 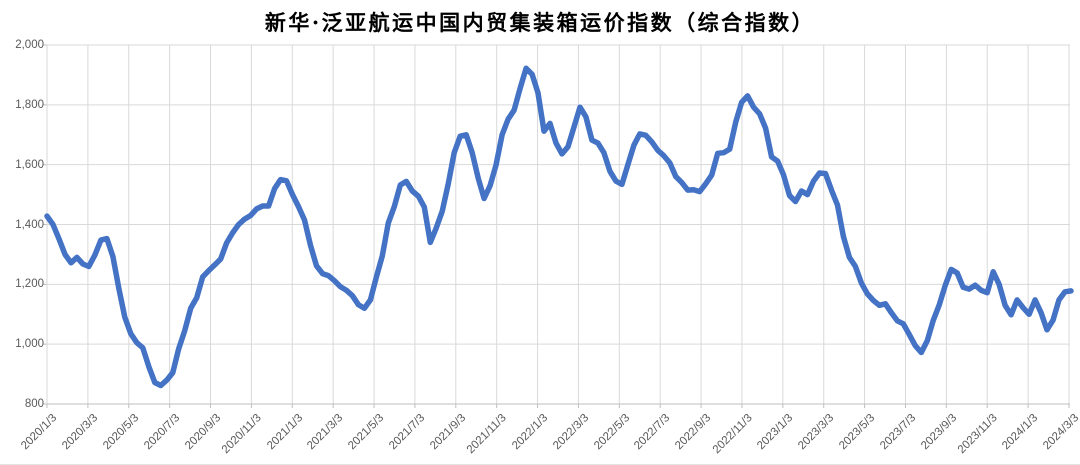 What do you see at coordinates (29, 45) in the screenshot?
I see `y-axis-label: 2,000` at bounding box center [29, 45].